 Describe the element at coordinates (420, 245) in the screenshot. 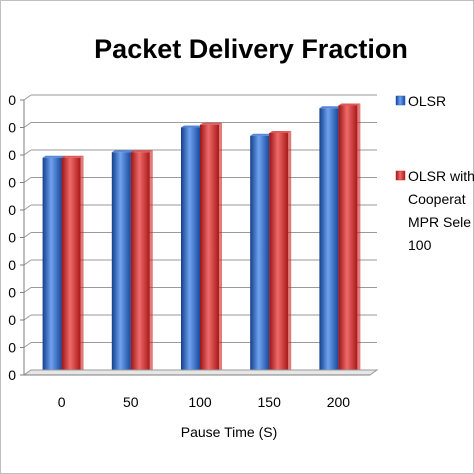

I see `legend-label: 100` at that location.